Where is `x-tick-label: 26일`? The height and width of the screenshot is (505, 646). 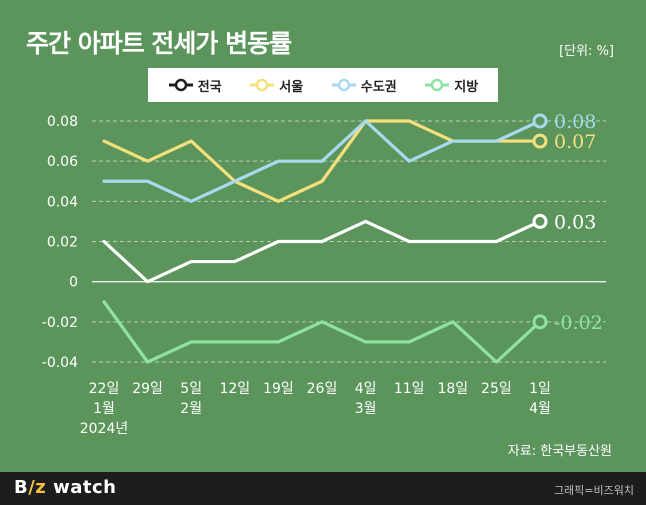 x-tick-label: 26일 is located at coordinates (322, 389).